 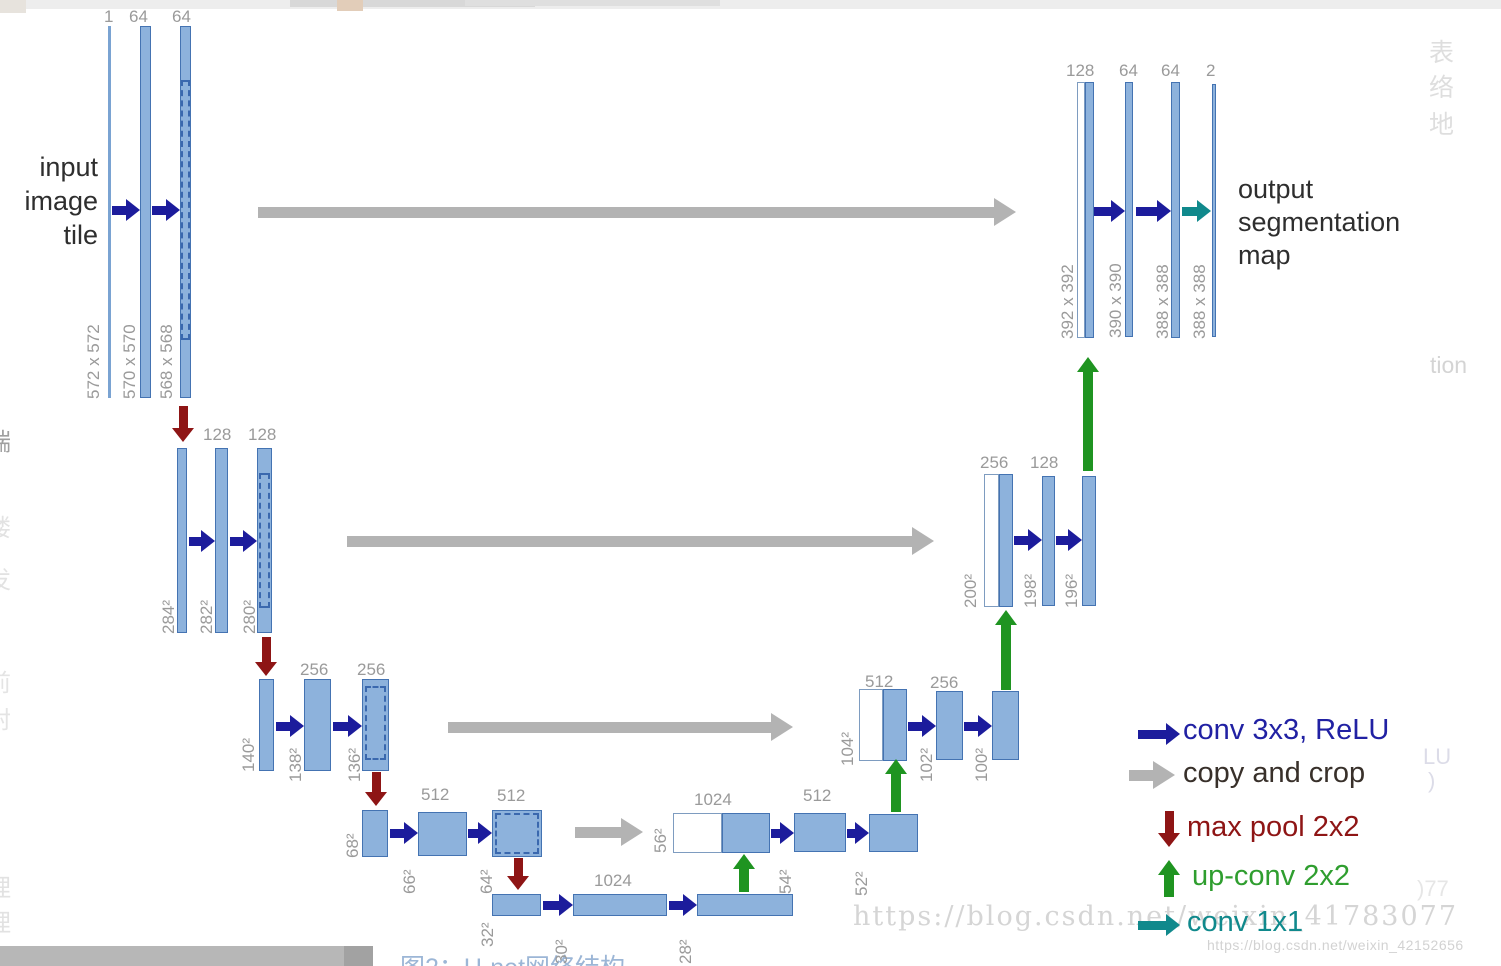 I want to click on scrollbar-fragment, so click(x=186, y=956).